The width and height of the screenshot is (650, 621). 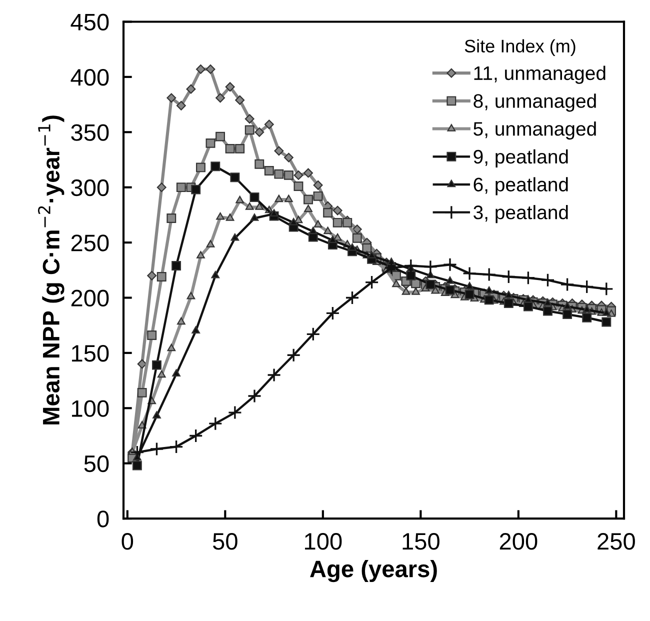 I want to click on y-tick-label: 350, so click(x=90, y=132).